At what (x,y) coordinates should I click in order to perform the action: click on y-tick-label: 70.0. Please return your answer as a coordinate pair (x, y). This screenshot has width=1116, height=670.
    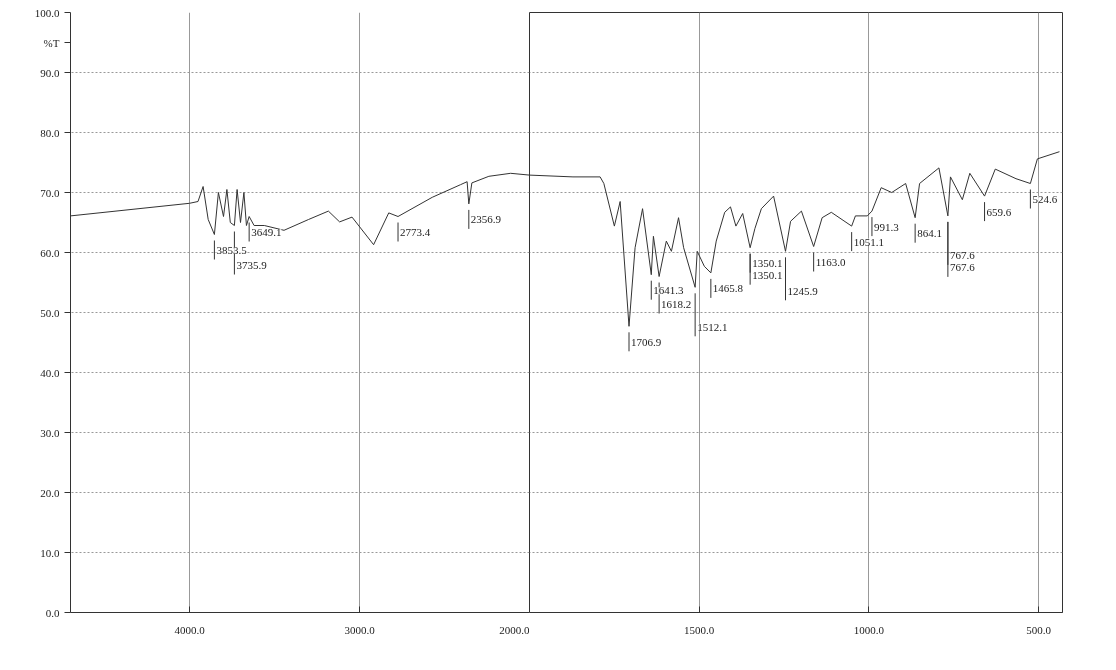
    Looking at the image, I should click on (50, 192).